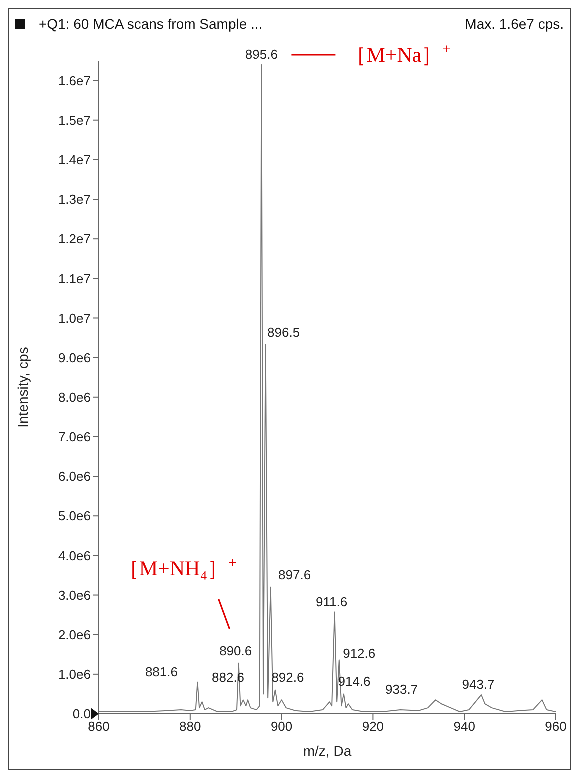 The image size is (579, 778). Describe the element at coordinates (281, 726) in the screenshot. I see `x-tick-label: 900` at that location.